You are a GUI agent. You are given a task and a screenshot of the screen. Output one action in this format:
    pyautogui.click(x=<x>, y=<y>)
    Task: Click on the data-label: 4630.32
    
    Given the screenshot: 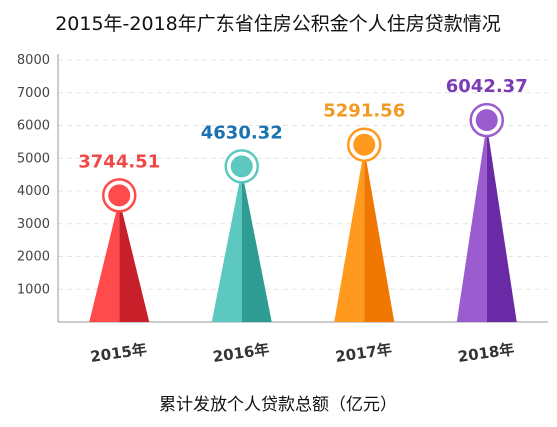 What is the action you would take?
    pyautogui.click(x=242, y=132)
    